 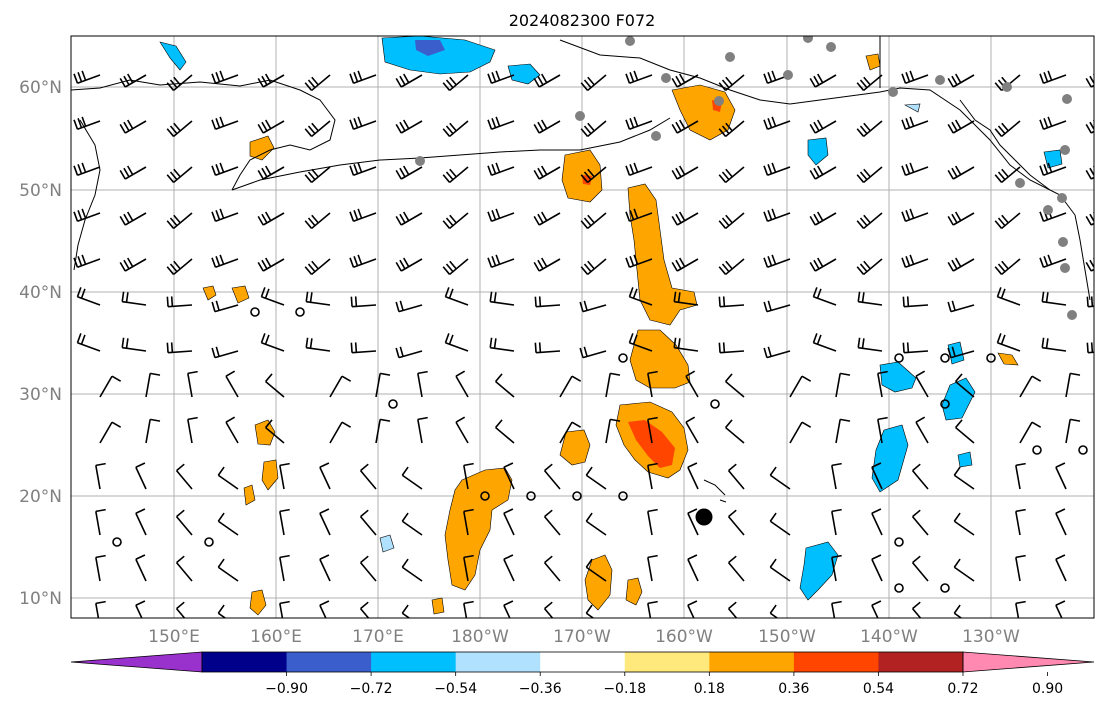 What do you see at coordinates (582, 662) in the screenshot?
I see `colorbar-outline` at bounding box center [582, 662].